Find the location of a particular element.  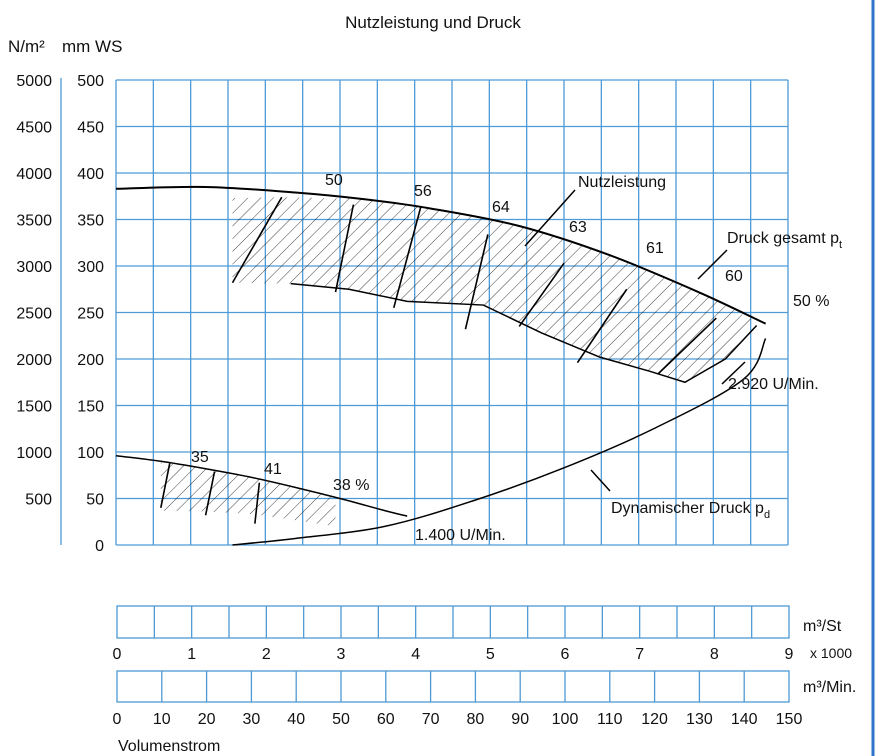

y-tick-label-mmws: 50 is located at coordinates (95, 500).